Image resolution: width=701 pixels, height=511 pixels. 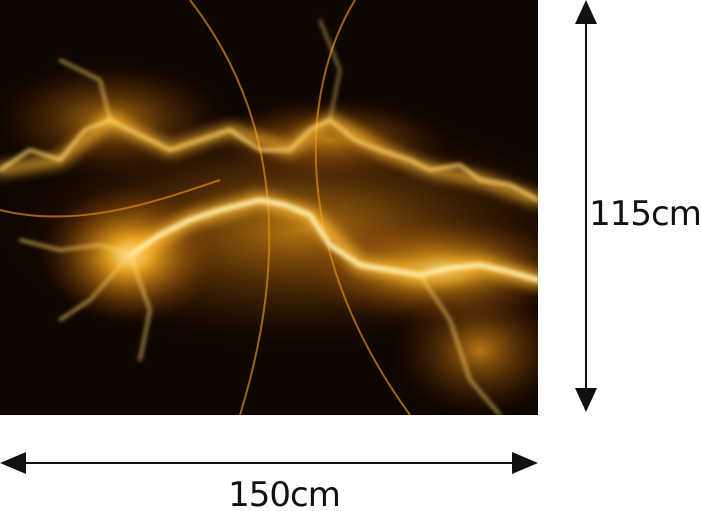 I want to click on height-label: 115cm, so click(x=645, y=214).